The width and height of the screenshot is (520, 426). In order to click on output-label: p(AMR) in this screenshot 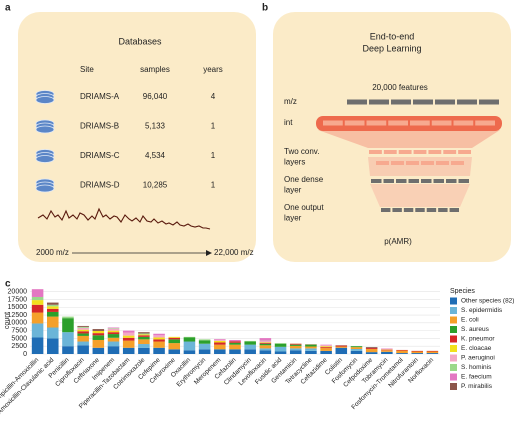, I will do `click(398, 241)`.